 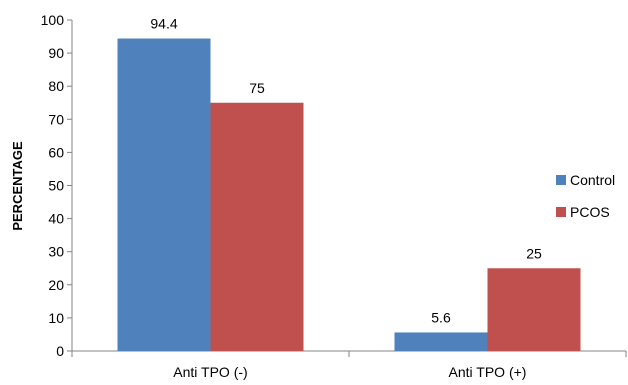 I want to click on y-tick-label-20: 20, so click(x=56, y=285).